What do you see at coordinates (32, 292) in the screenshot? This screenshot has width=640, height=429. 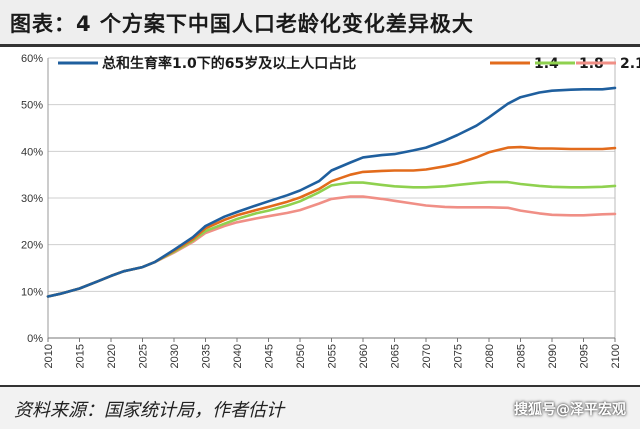 I see `y-tick-label: 10%` at bounding box center [32, 292].